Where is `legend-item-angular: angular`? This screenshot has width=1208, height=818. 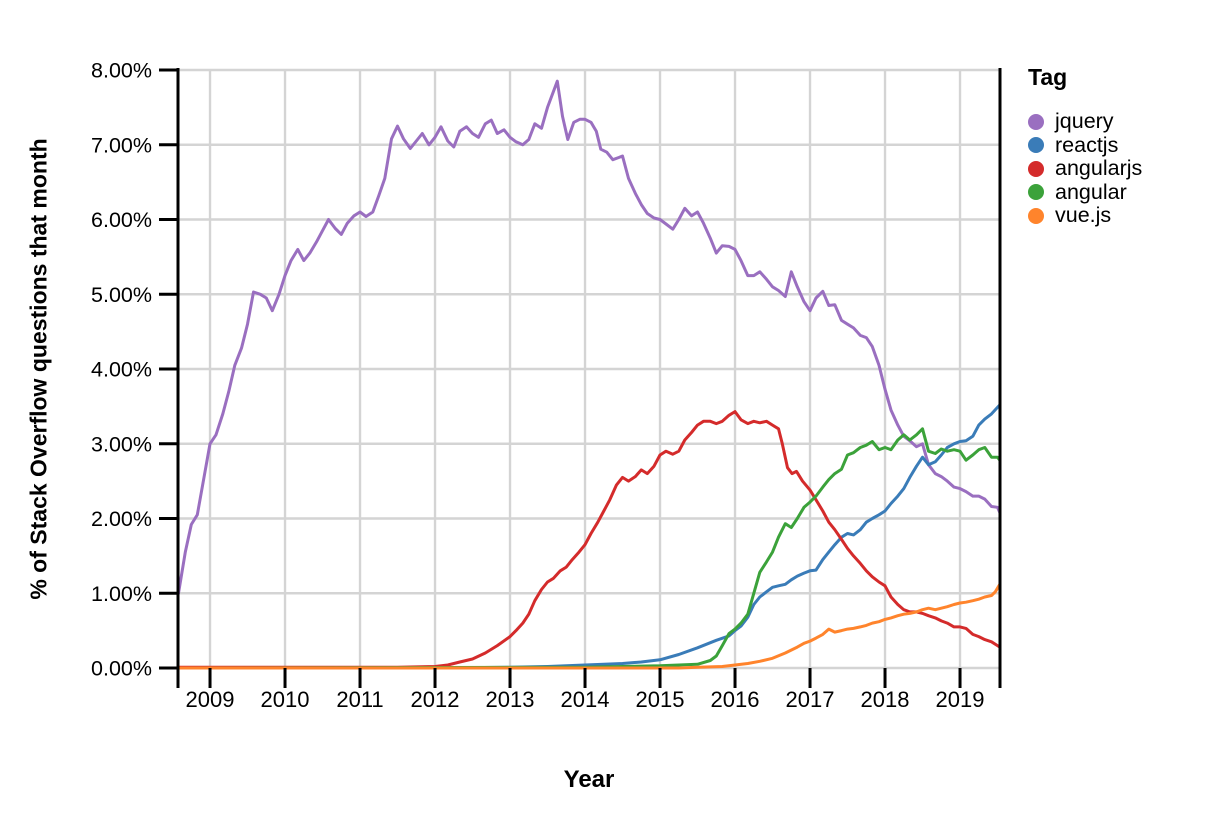 legend-item-angular: angular is located at coordinates (1085, 192).